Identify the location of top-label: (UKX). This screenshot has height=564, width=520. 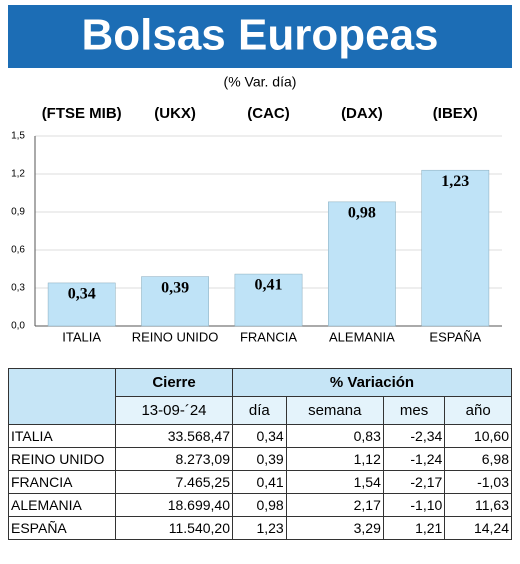
(175, 113).